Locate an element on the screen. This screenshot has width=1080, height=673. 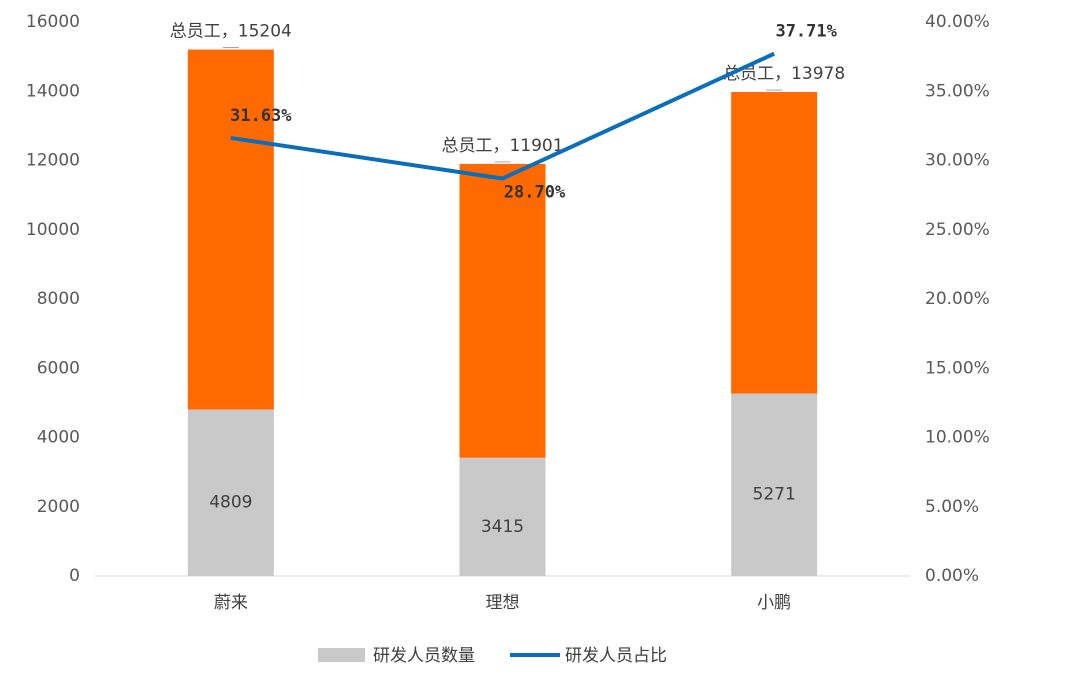
line-value-label: 31.63% is located at coordinates (261, 116).